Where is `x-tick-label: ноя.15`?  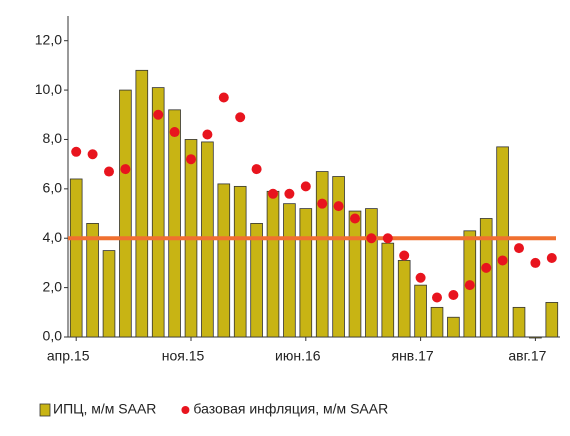
x-tick-label: ноя.15 is located at coordinates (183, 356).